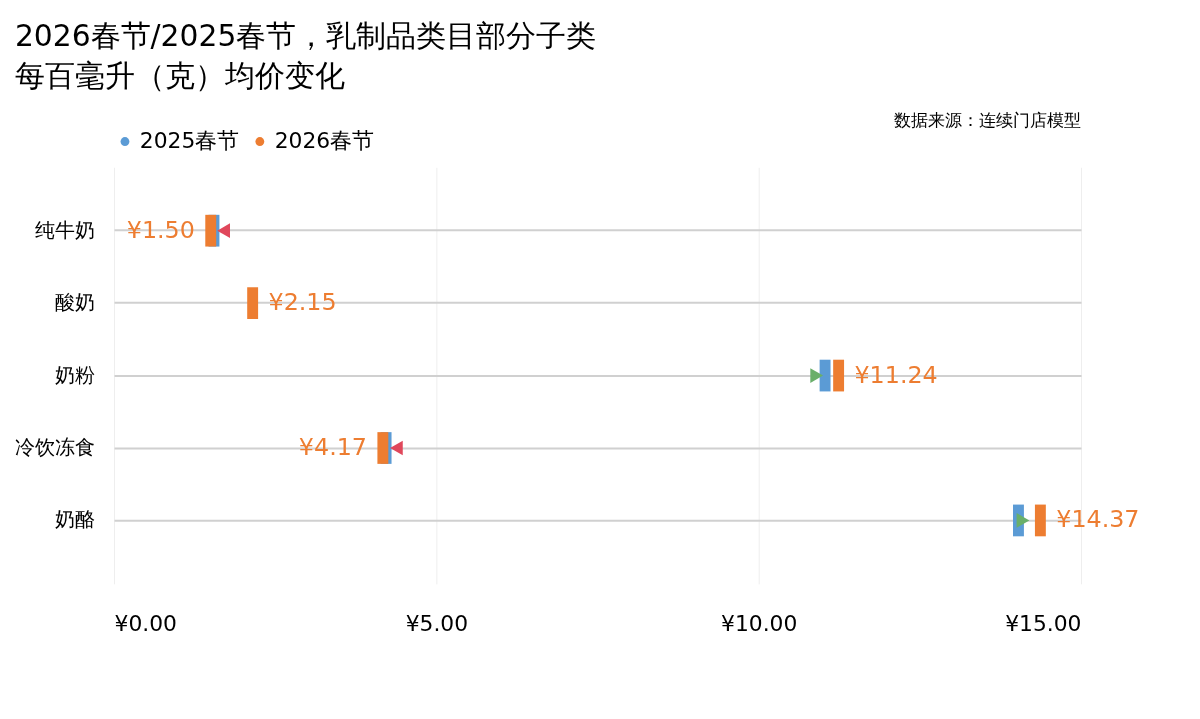 The image size is (1200, 719). What do you see at coordinates (54, 447) in the screenshot?
I see `y-tick-label: 冷饮冻食` at bounding box center [54, 447].